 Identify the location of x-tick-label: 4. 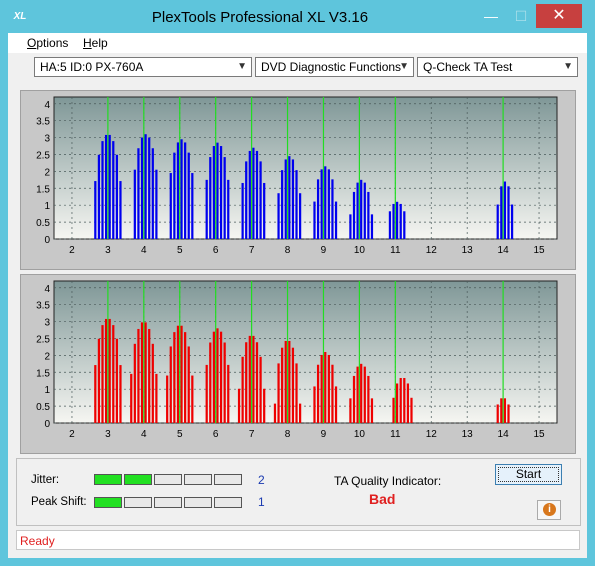
(144, 250).